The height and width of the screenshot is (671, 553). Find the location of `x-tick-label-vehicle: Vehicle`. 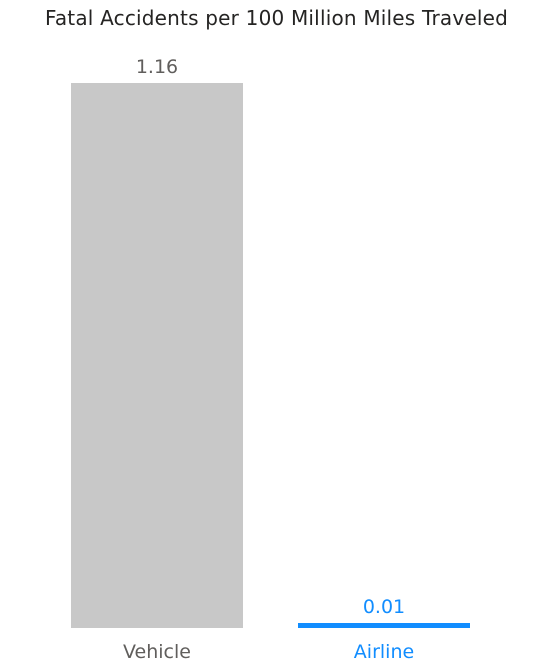

x-tick-label-vehicle: Vehicle is located at coordinates (157, 652).